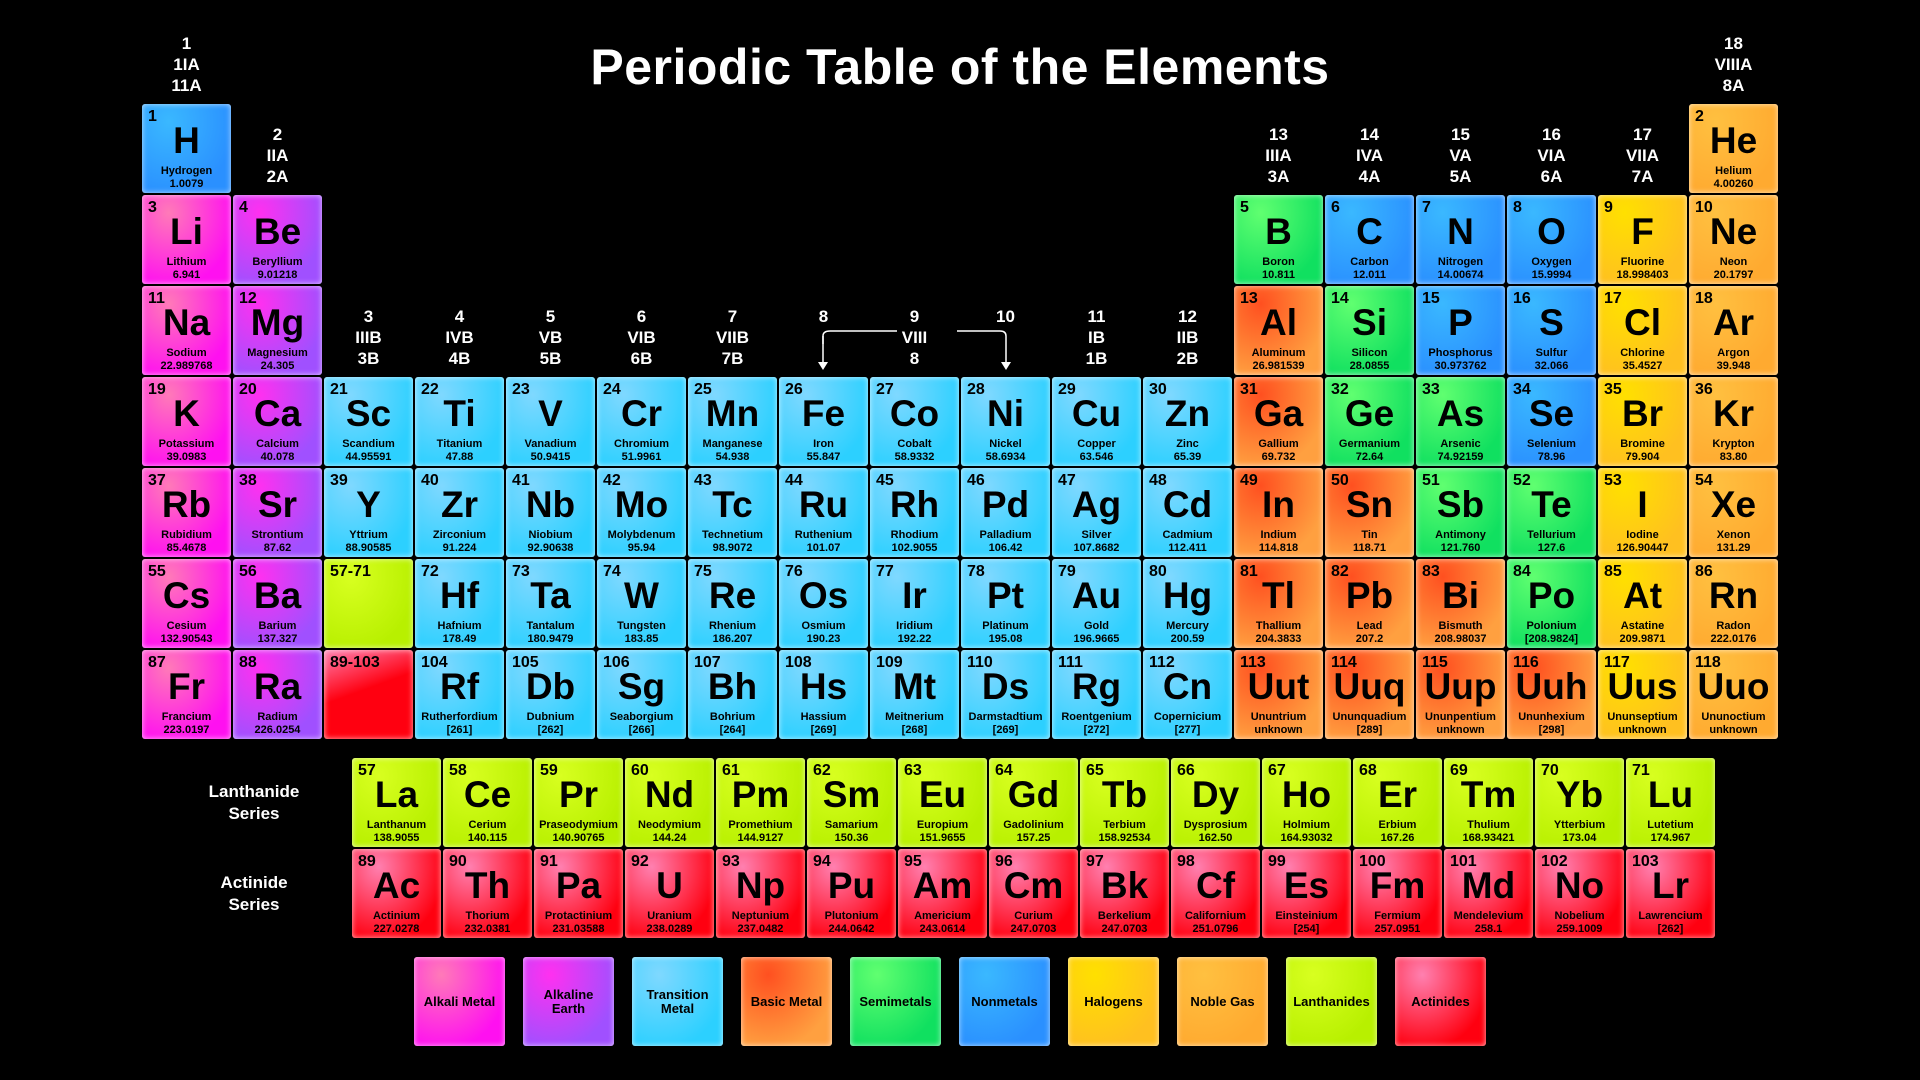 This screenshot has width=1920, height=1080. Describe the element at coordinates (1306, 802) in the screenshot. I see `element-cell-ho: 67 Ho Holmium 164.93032` at that location.